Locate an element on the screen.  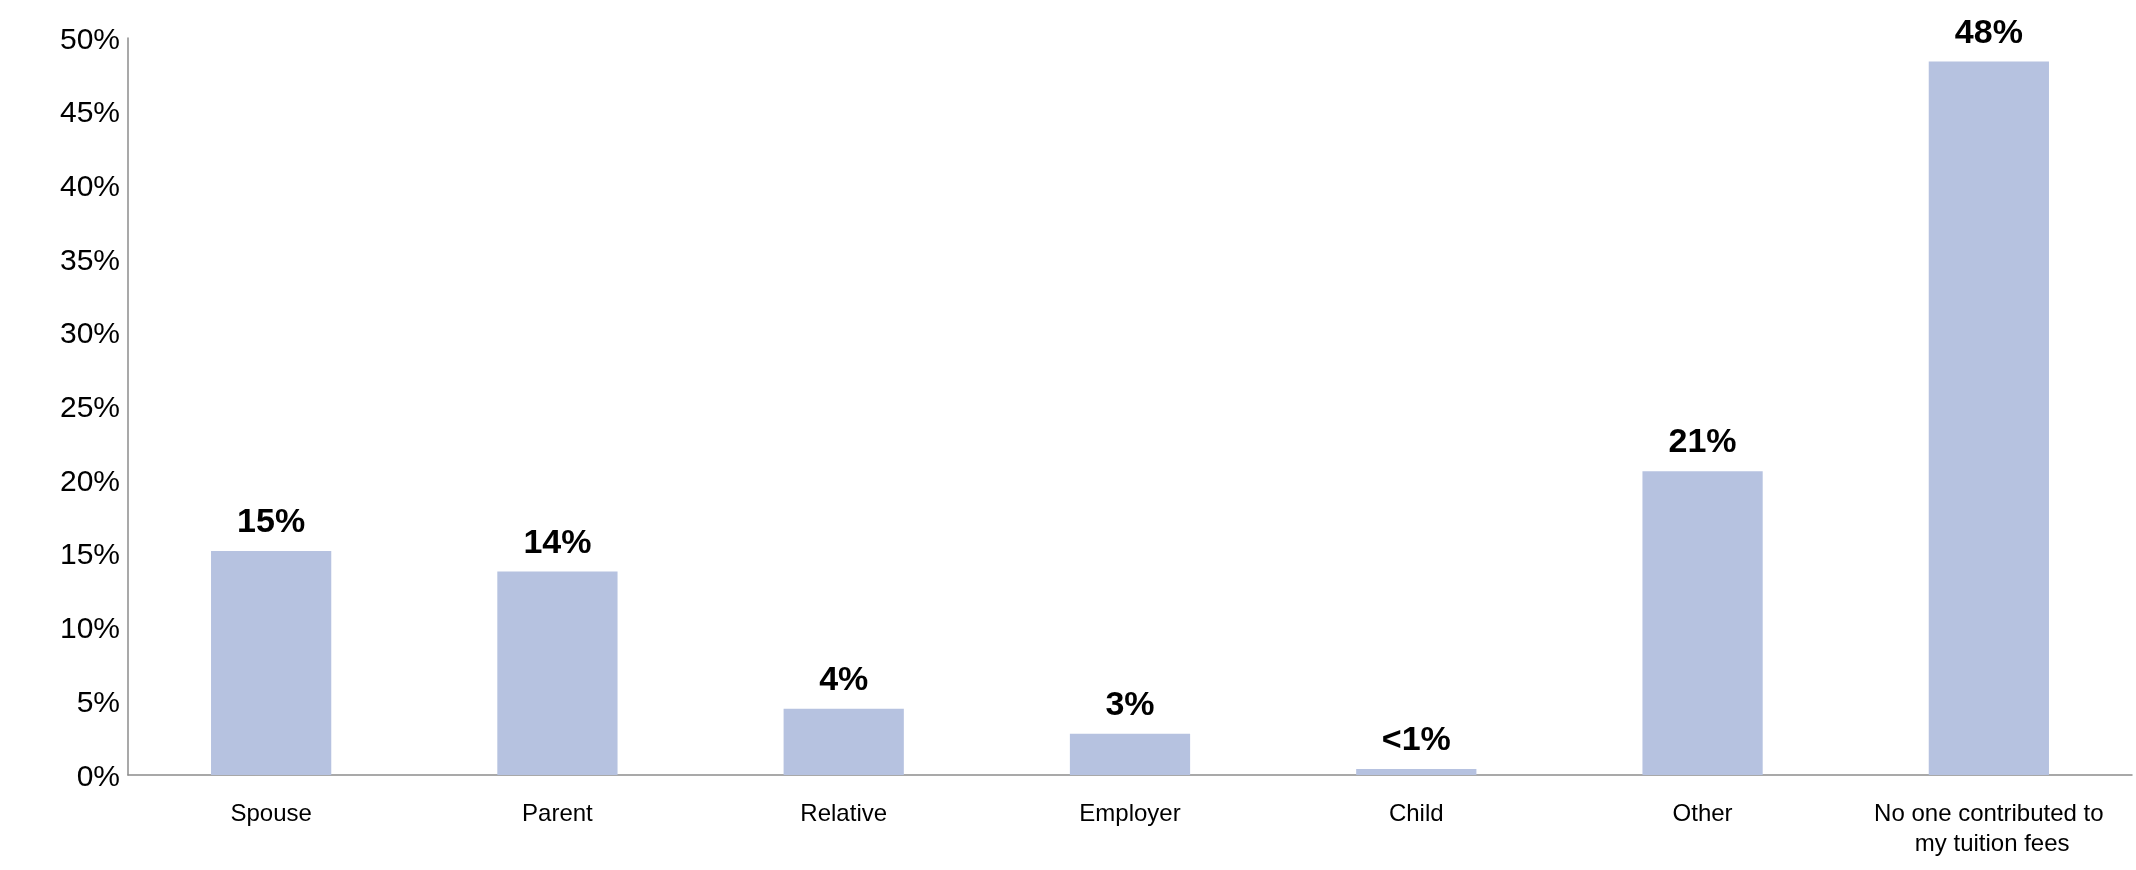
y-tick-label: 5% is located at coordinates (98, 701).